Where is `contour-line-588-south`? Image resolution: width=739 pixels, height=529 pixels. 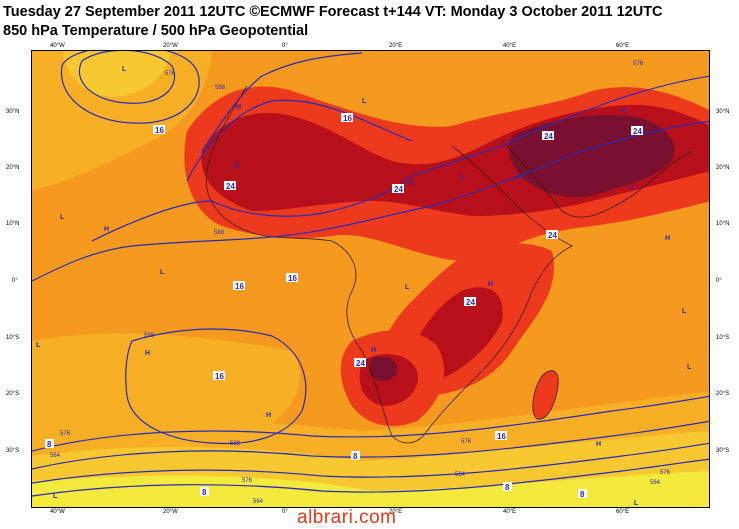 contour-line-588-south is located at coordinates (216, 386).